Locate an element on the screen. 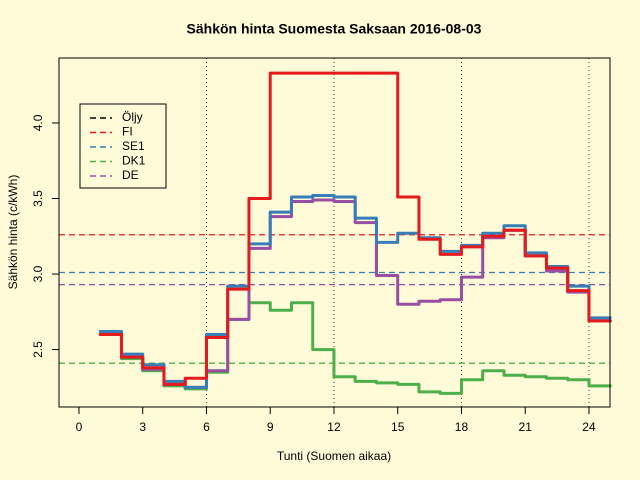 The height and width of the screenshot is (480, 640). x-tick-label: 18 is located at coordinates (462, 427).